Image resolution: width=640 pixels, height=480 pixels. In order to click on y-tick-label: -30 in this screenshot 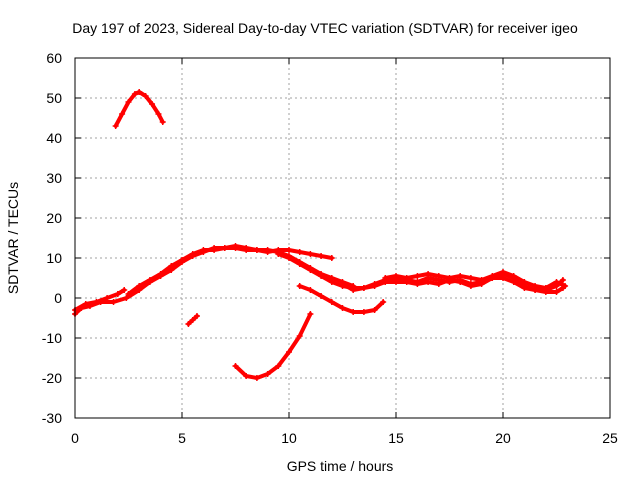, I will do `click(52, 418)`.